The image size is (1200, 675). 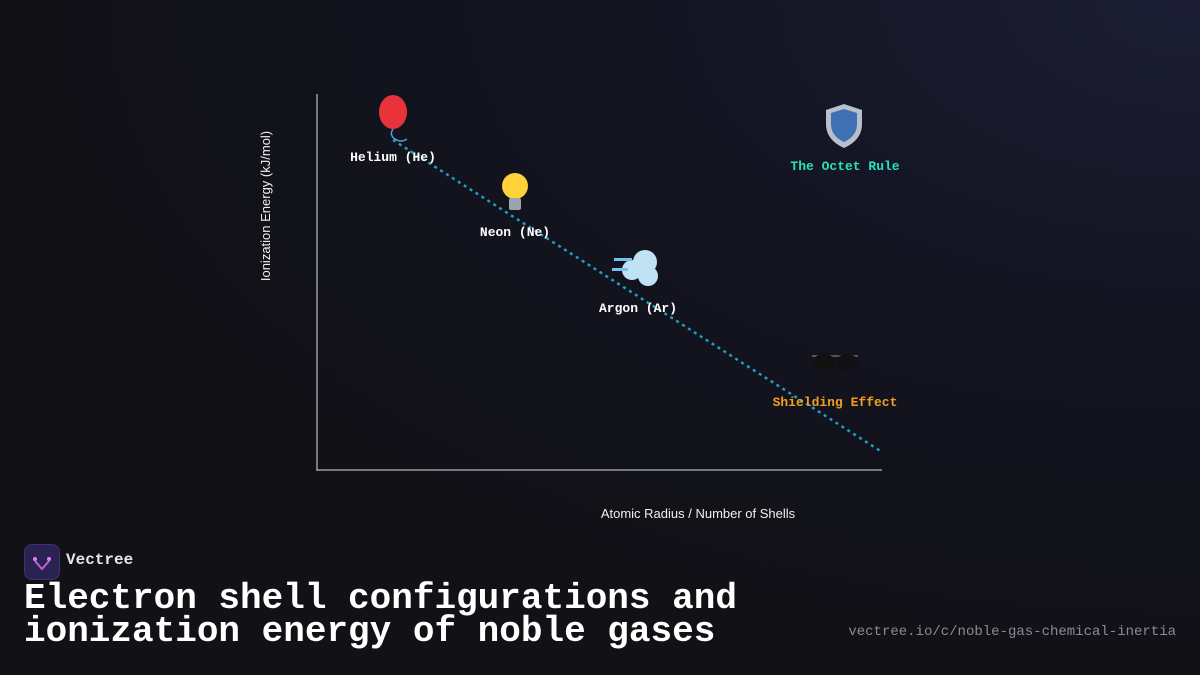 What do you see at coordinates (393, 157) in the screenshot?
I see `node-label: Helium (He)` at bounding box center [393, 157].